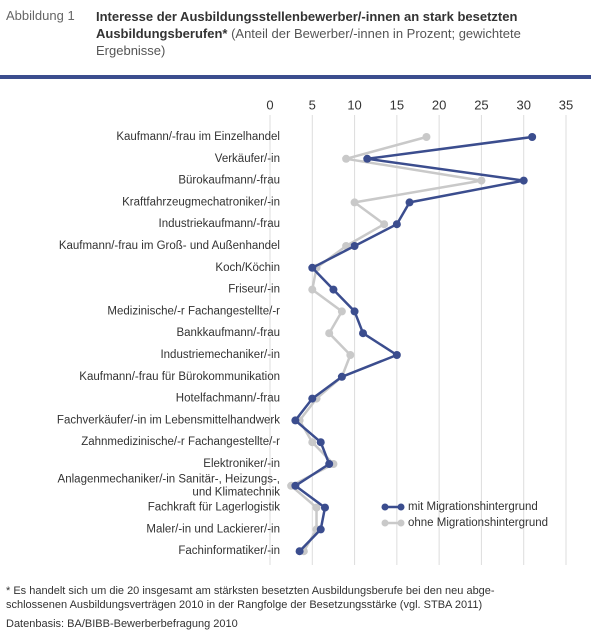  Describe the element at coordinates (523, 104) in the screenshot. I see `x-tick-label: 30` at that location.